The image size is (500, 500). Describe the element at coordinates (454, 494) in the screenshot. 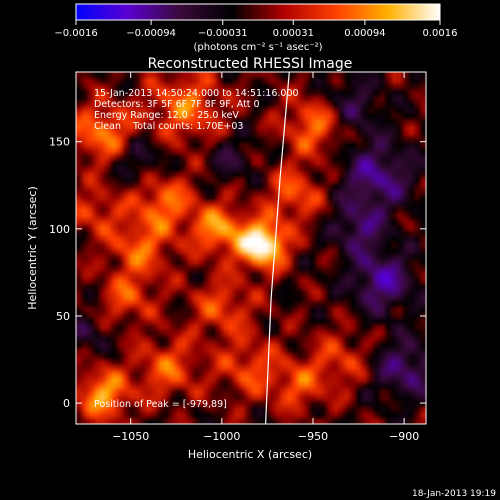

I see `footer-date: 18-Jan-2013 19:19` at that location.